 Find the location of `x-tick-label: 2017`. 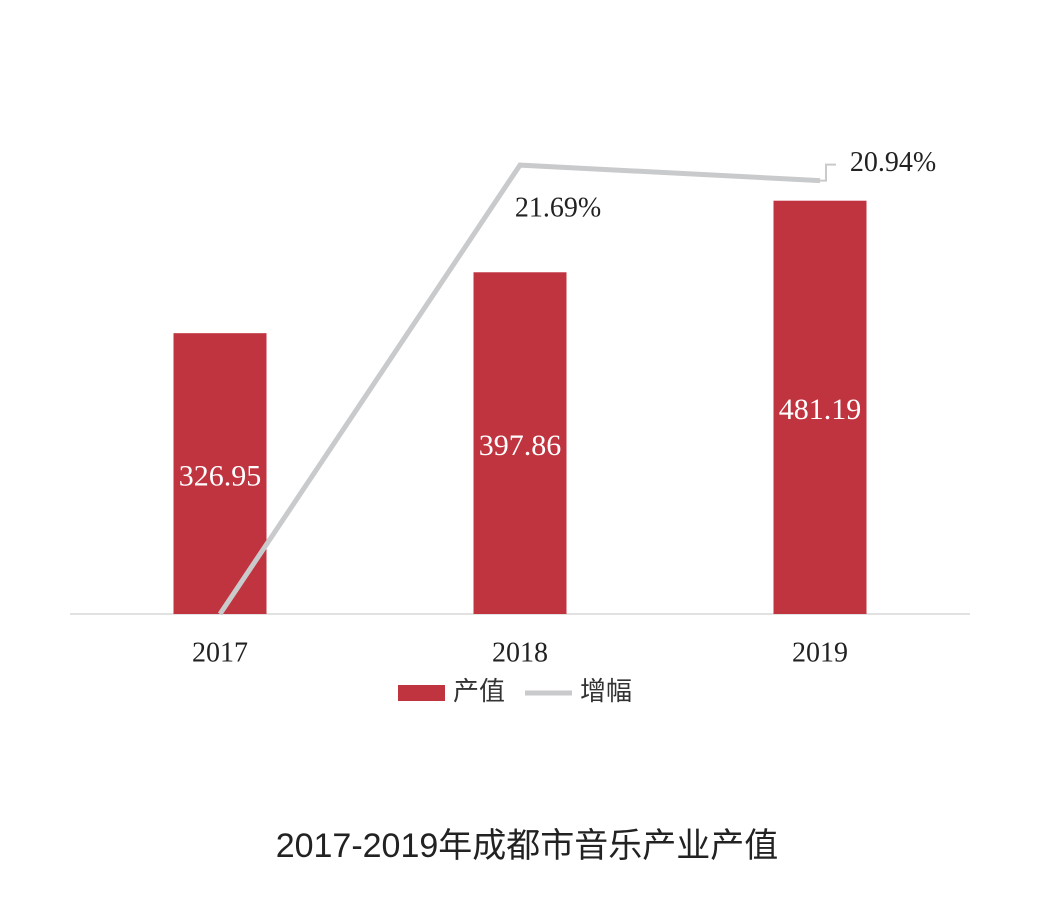

x-tick-label: 2017 is located at coordinates (220, 652).